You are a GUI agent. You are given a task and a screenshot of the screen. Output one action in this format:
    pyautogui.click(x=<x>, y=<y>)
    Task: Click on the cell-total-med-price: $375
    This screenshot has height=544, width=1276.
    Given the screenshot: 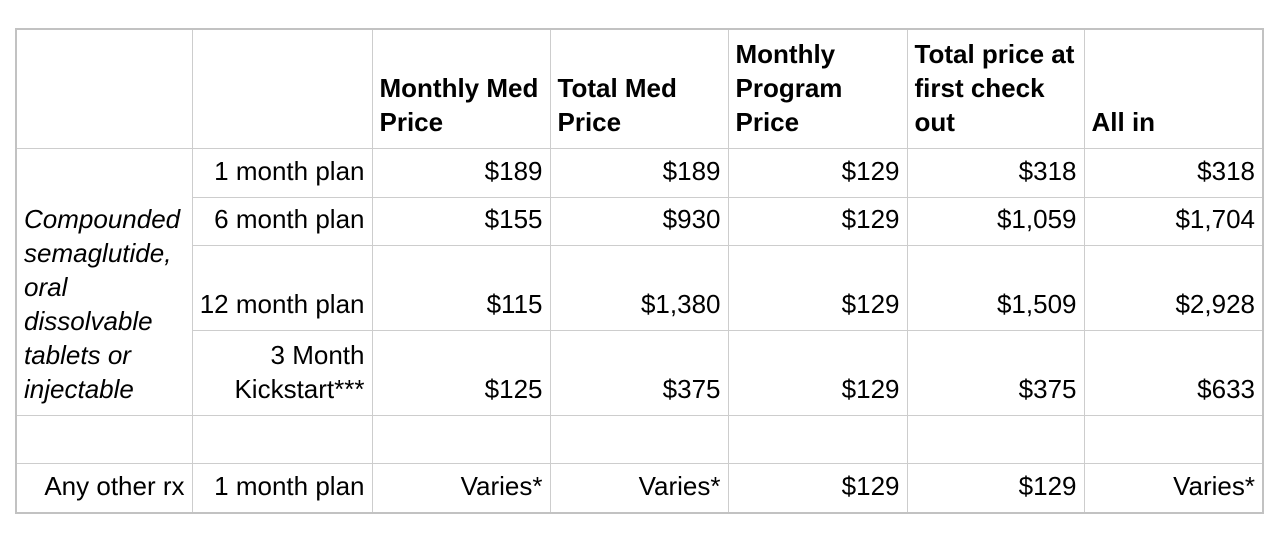 What is the action you would take?
    pyautogui.click(x=639, y=372)
    